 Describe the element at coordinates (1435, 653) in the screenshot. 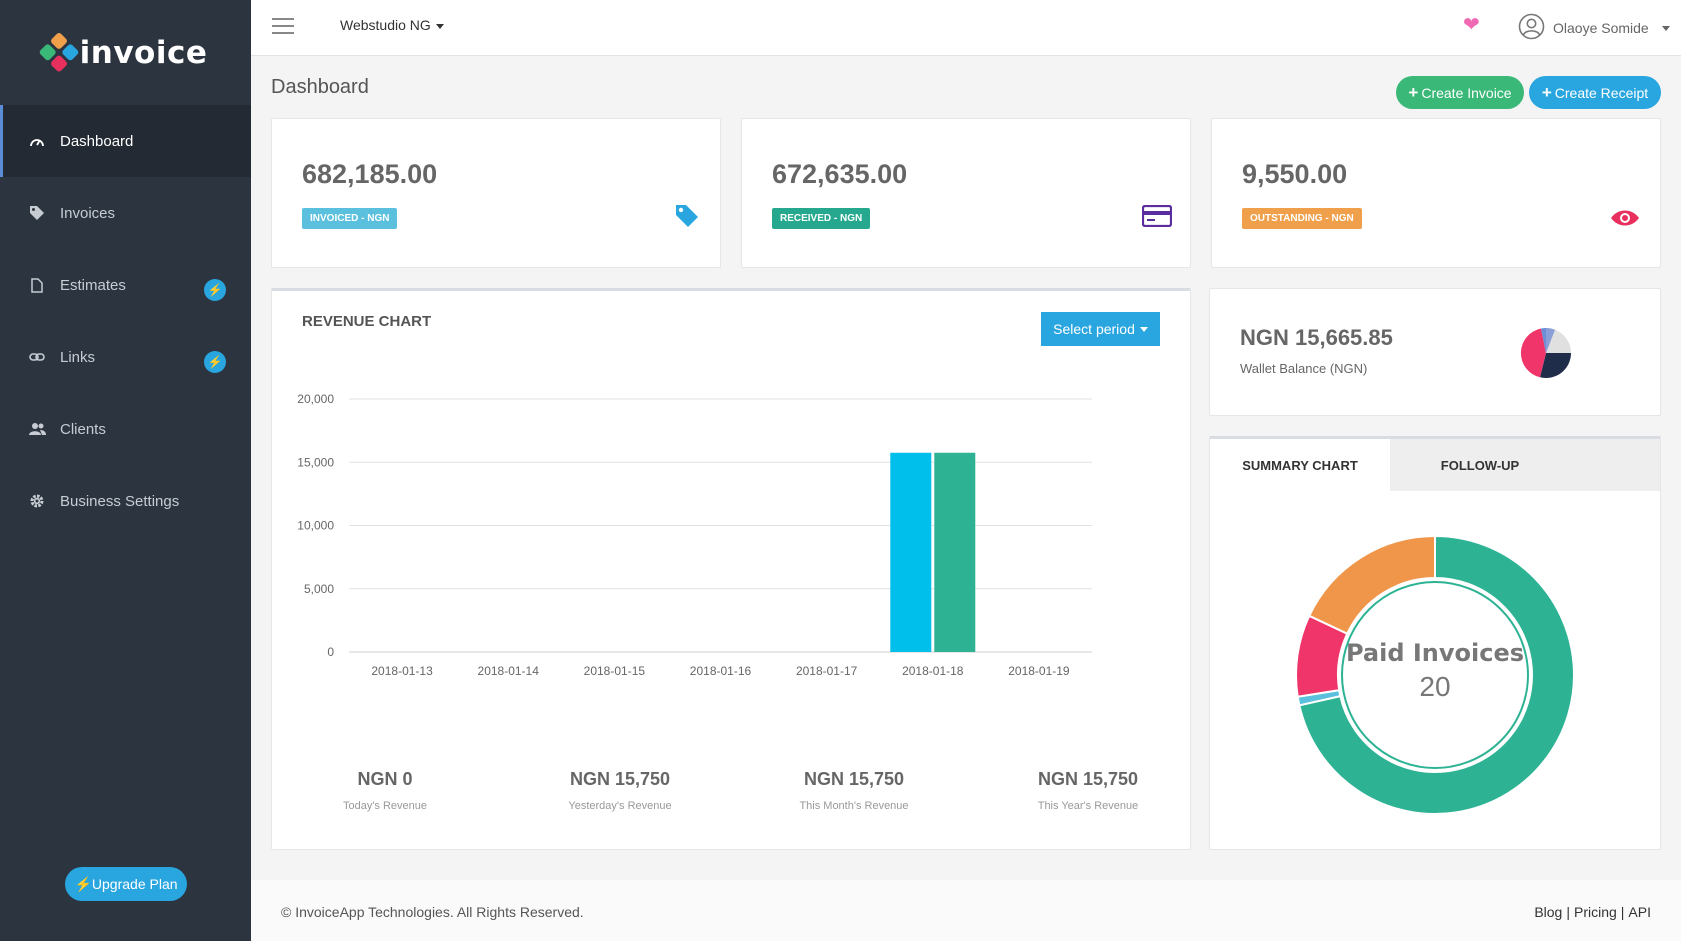

I see `donut-title: Paid Invoices` at that location.